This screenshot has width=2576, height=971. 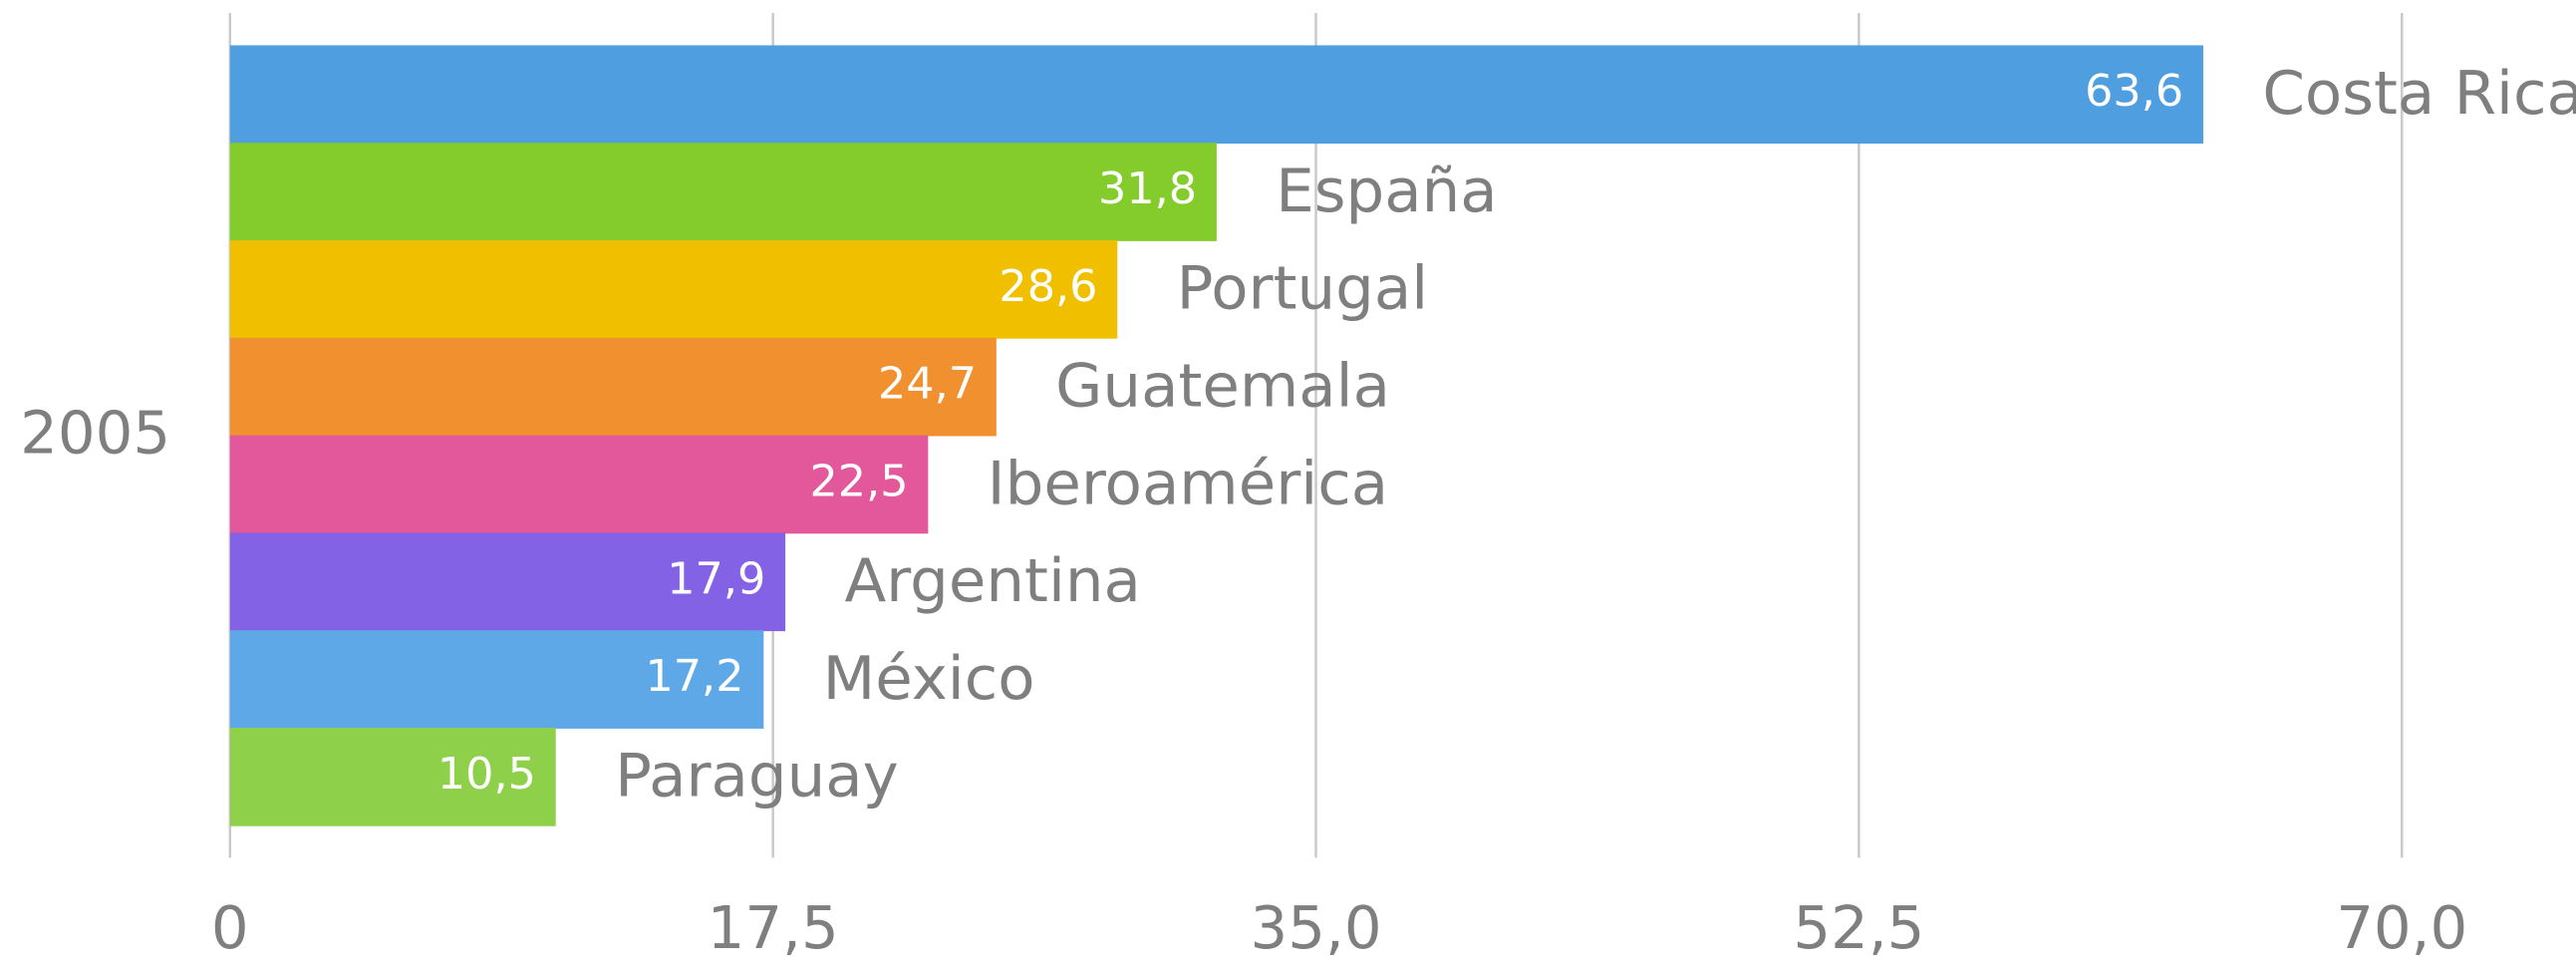 I want to click on series-label: Costa Rica, so click(x=2419, y=93).